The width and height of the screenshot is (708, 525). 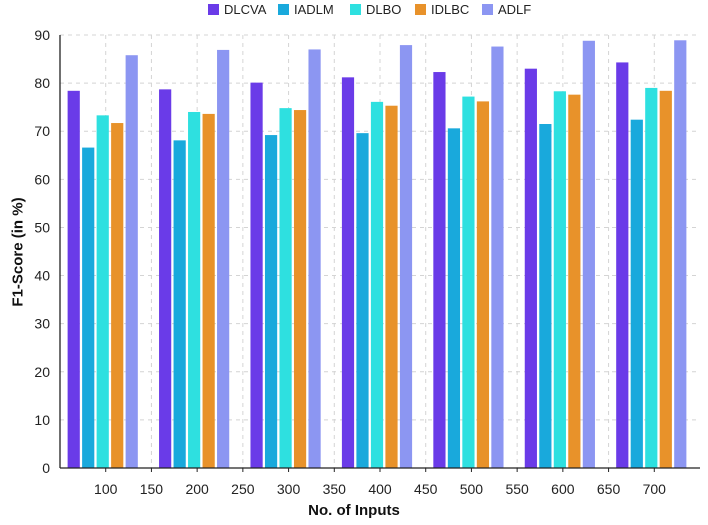 I want to click on legend-label-dlcva: DLCVA, so click(x=245, y=9).